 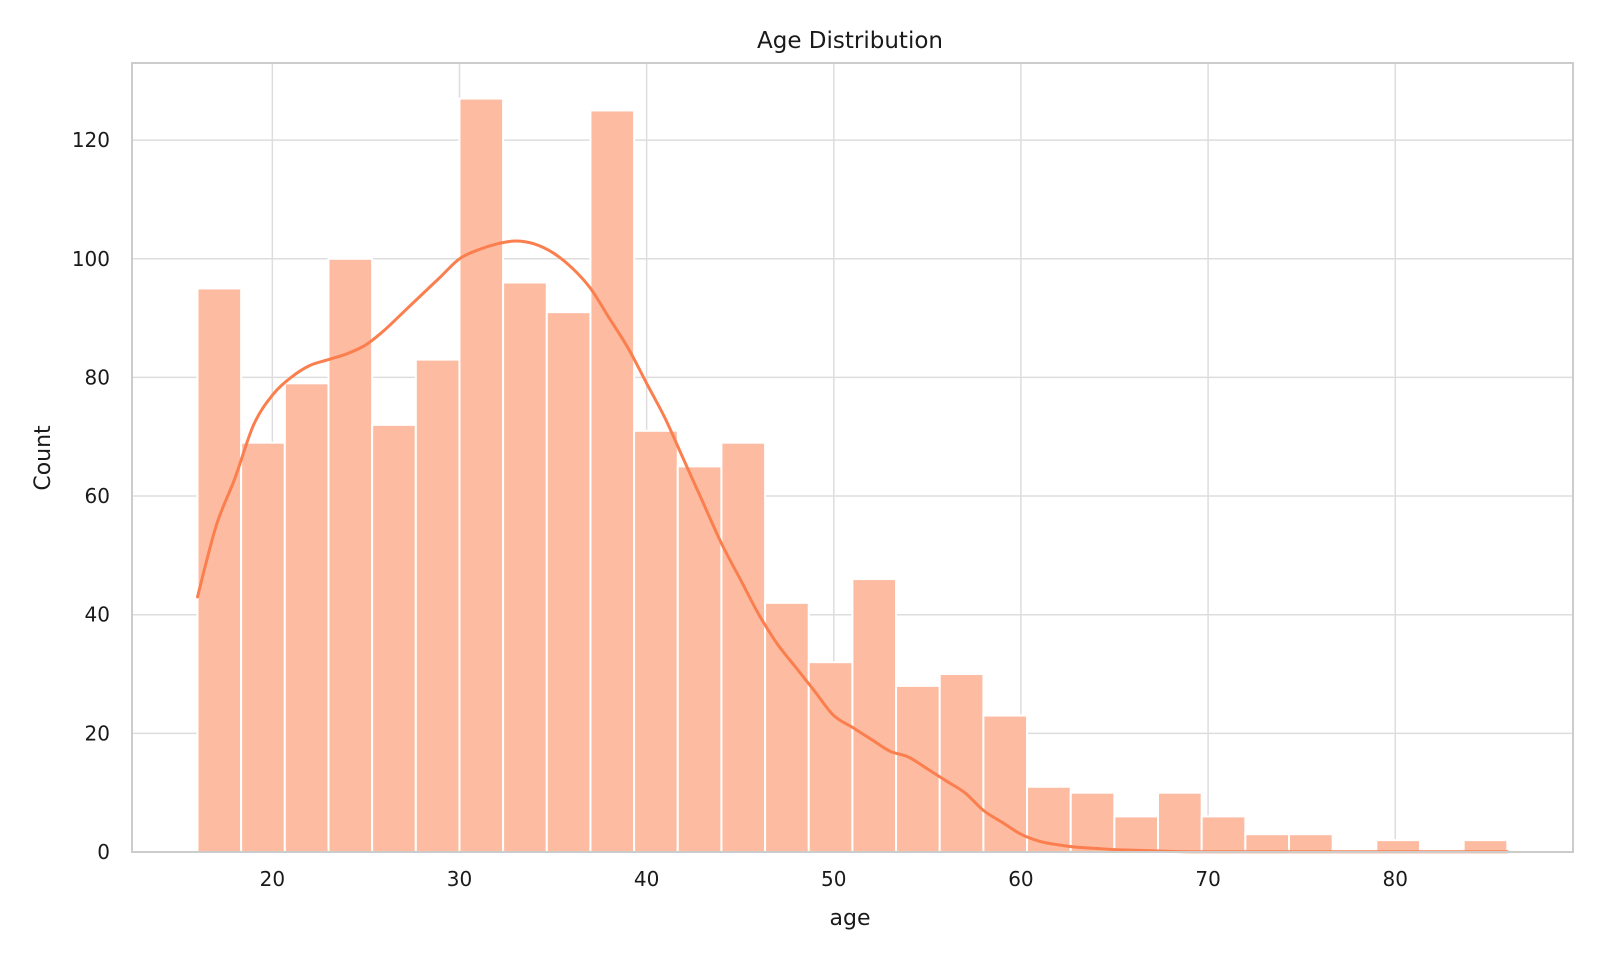 I want to click on x-tick-labels: 20 30 40 50 60 70 80, so click(x=834, y=879).